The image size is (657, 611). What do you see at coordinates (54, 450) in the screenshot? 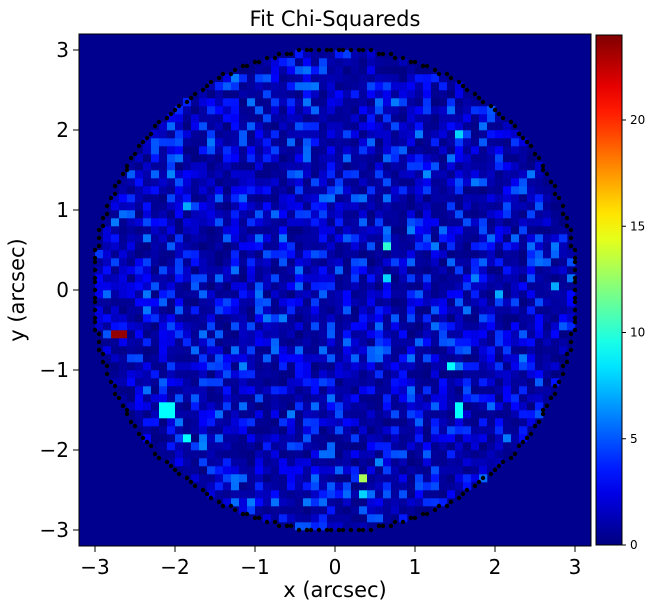
I see `y-tick-label: −2` at bounding box center [54, 450].